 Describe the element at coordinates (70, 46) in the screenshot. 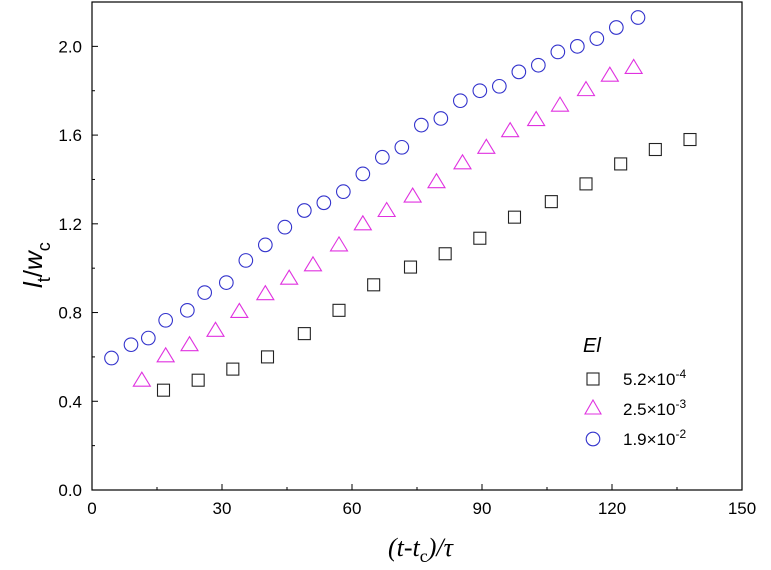

I see `y-tick-label: 2.0` at that location.